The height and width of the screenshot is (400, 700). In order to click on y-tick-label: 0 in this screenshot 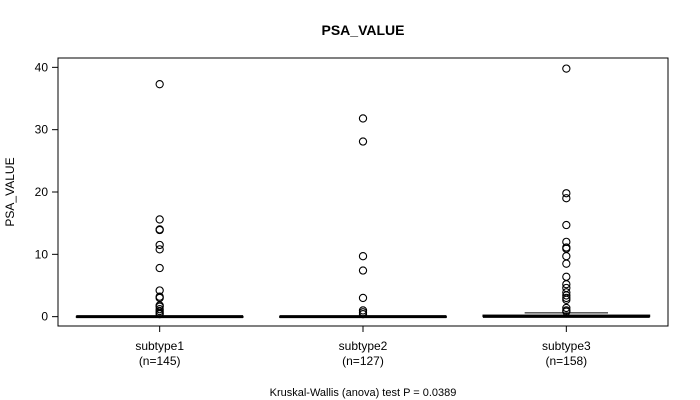, I will do `click(44, 317)`.